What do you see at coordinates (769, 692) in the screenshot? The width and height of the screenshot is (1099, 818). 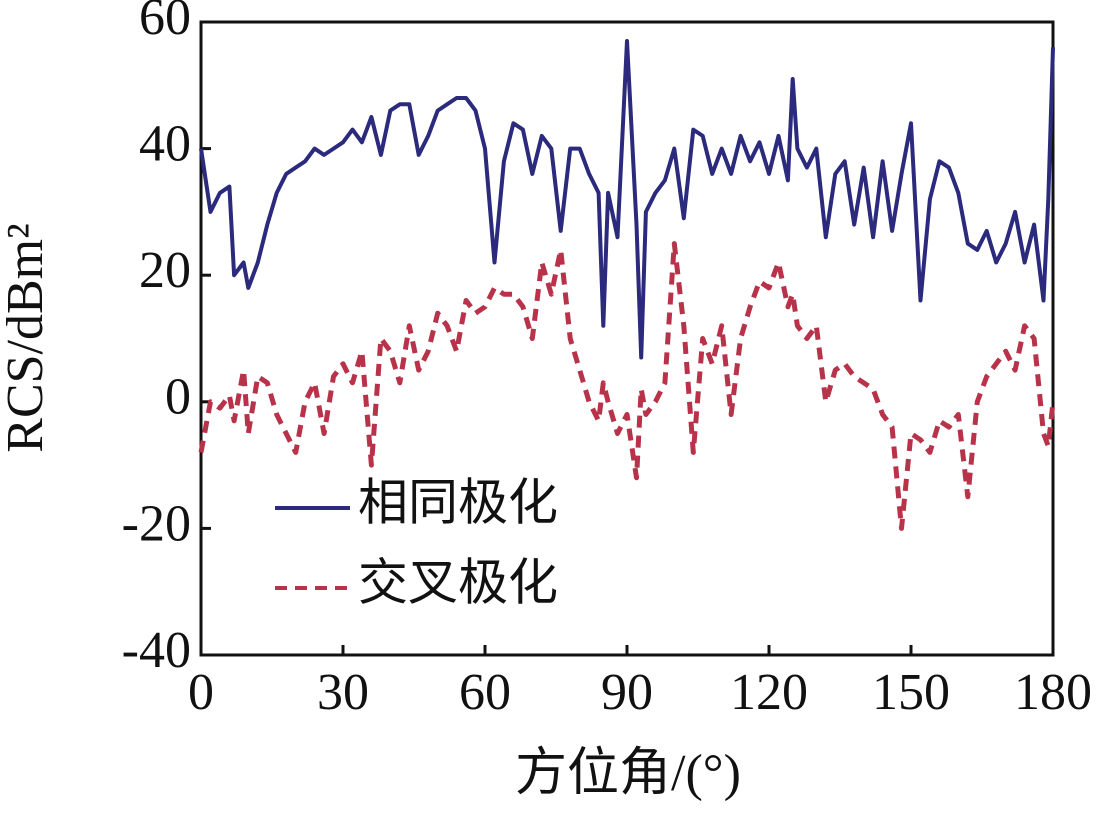 I see `x-tick-label: 120` at bounding box center [769, 692].